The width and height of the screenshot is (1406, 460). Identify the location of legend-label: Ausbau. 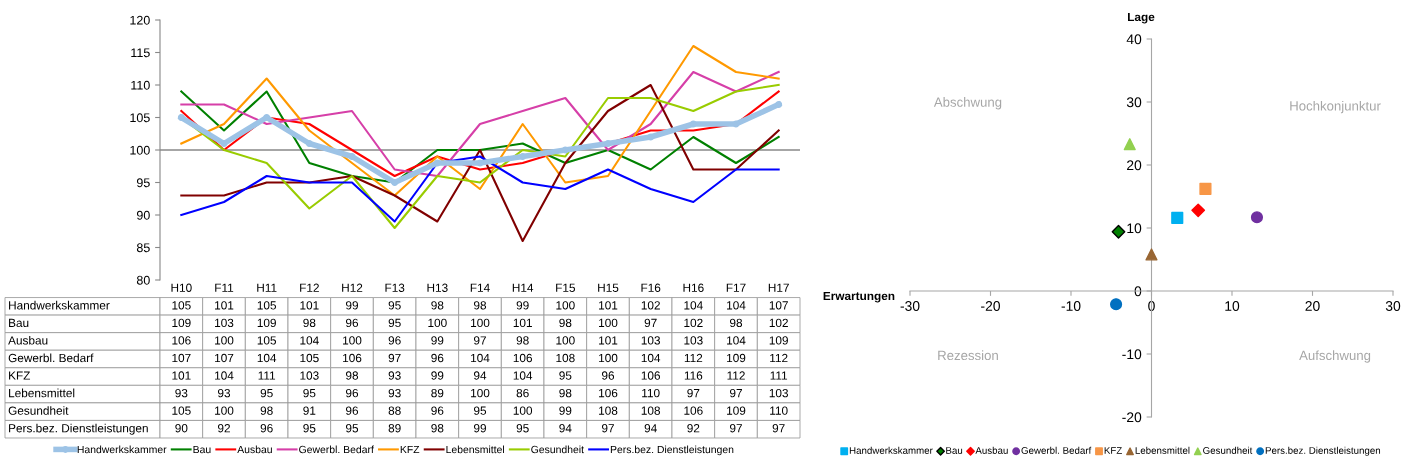
(254, 449).